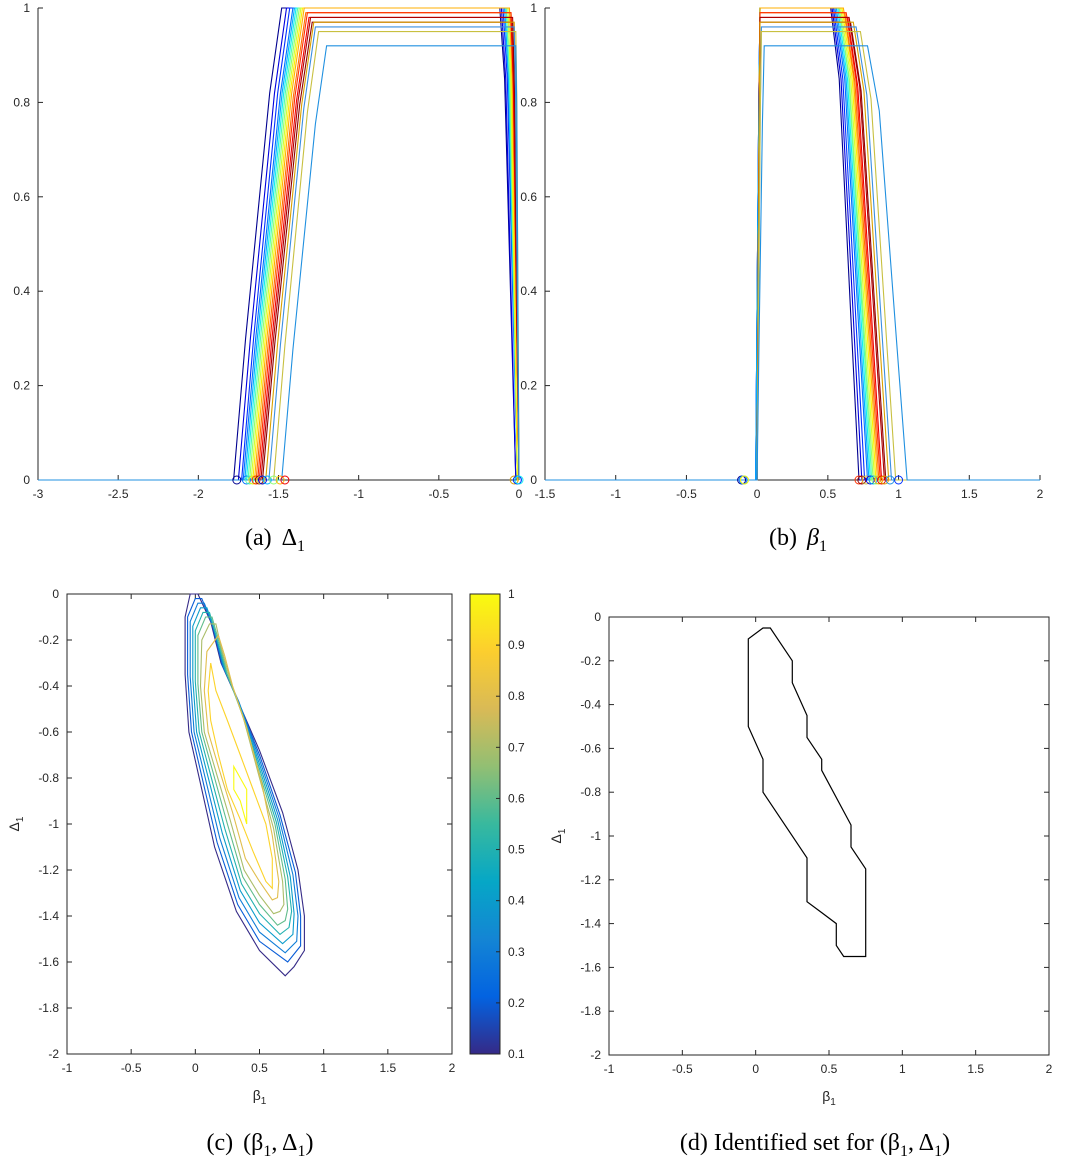  What do you see at coordinates (260, 1145) in the screenshot?
I see `caption-c: (c) (β1, Δ1)` at bounding box center [260, 1145].